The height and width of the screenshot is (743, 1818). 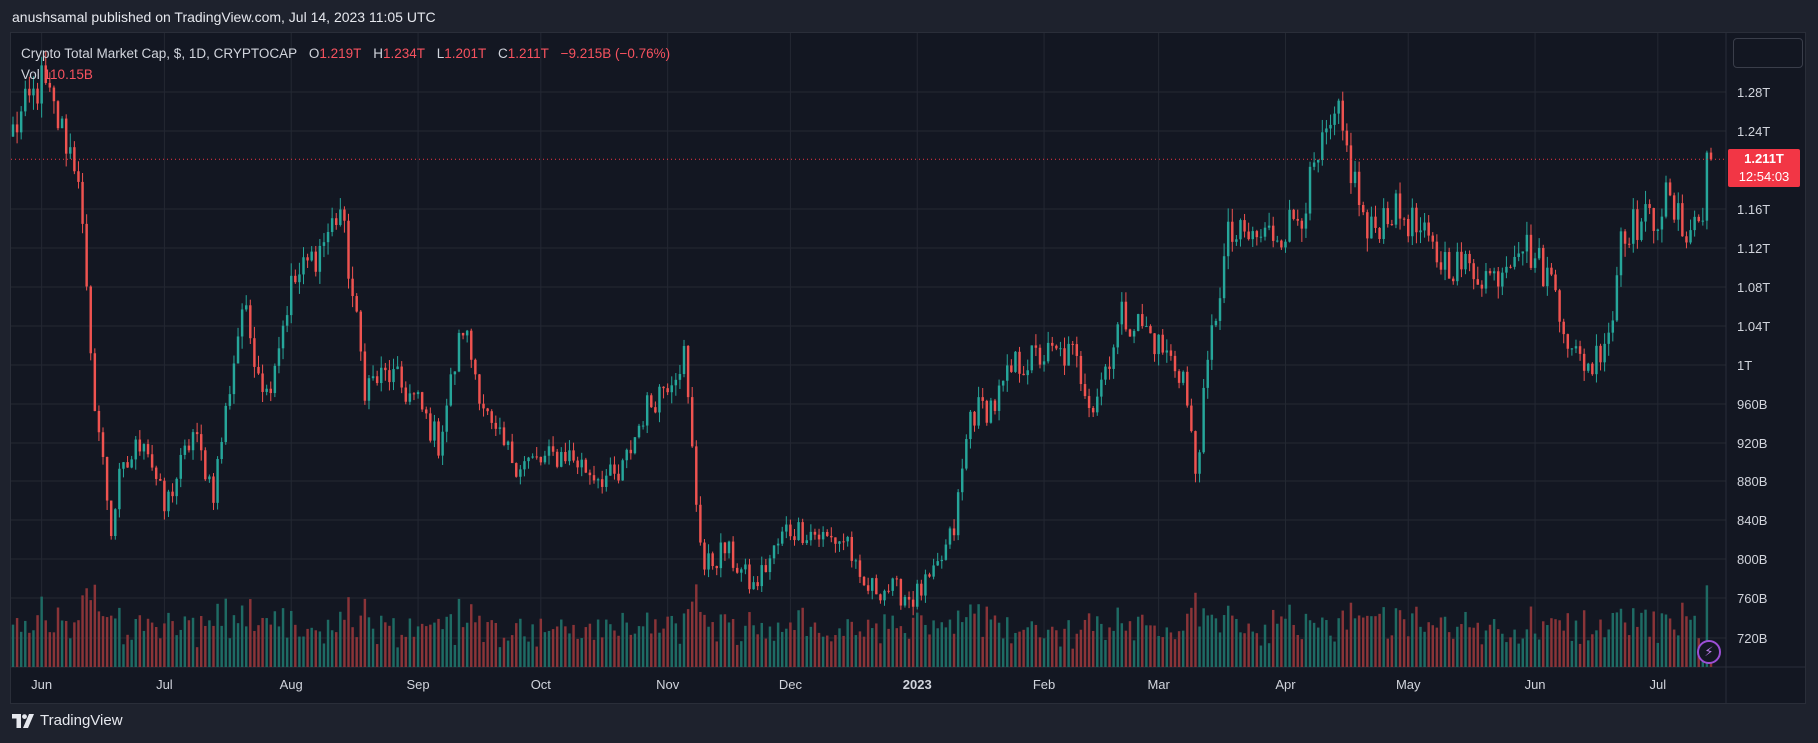 I want to click on tradingview-logo: TradingView, so click(x=67, y=720).